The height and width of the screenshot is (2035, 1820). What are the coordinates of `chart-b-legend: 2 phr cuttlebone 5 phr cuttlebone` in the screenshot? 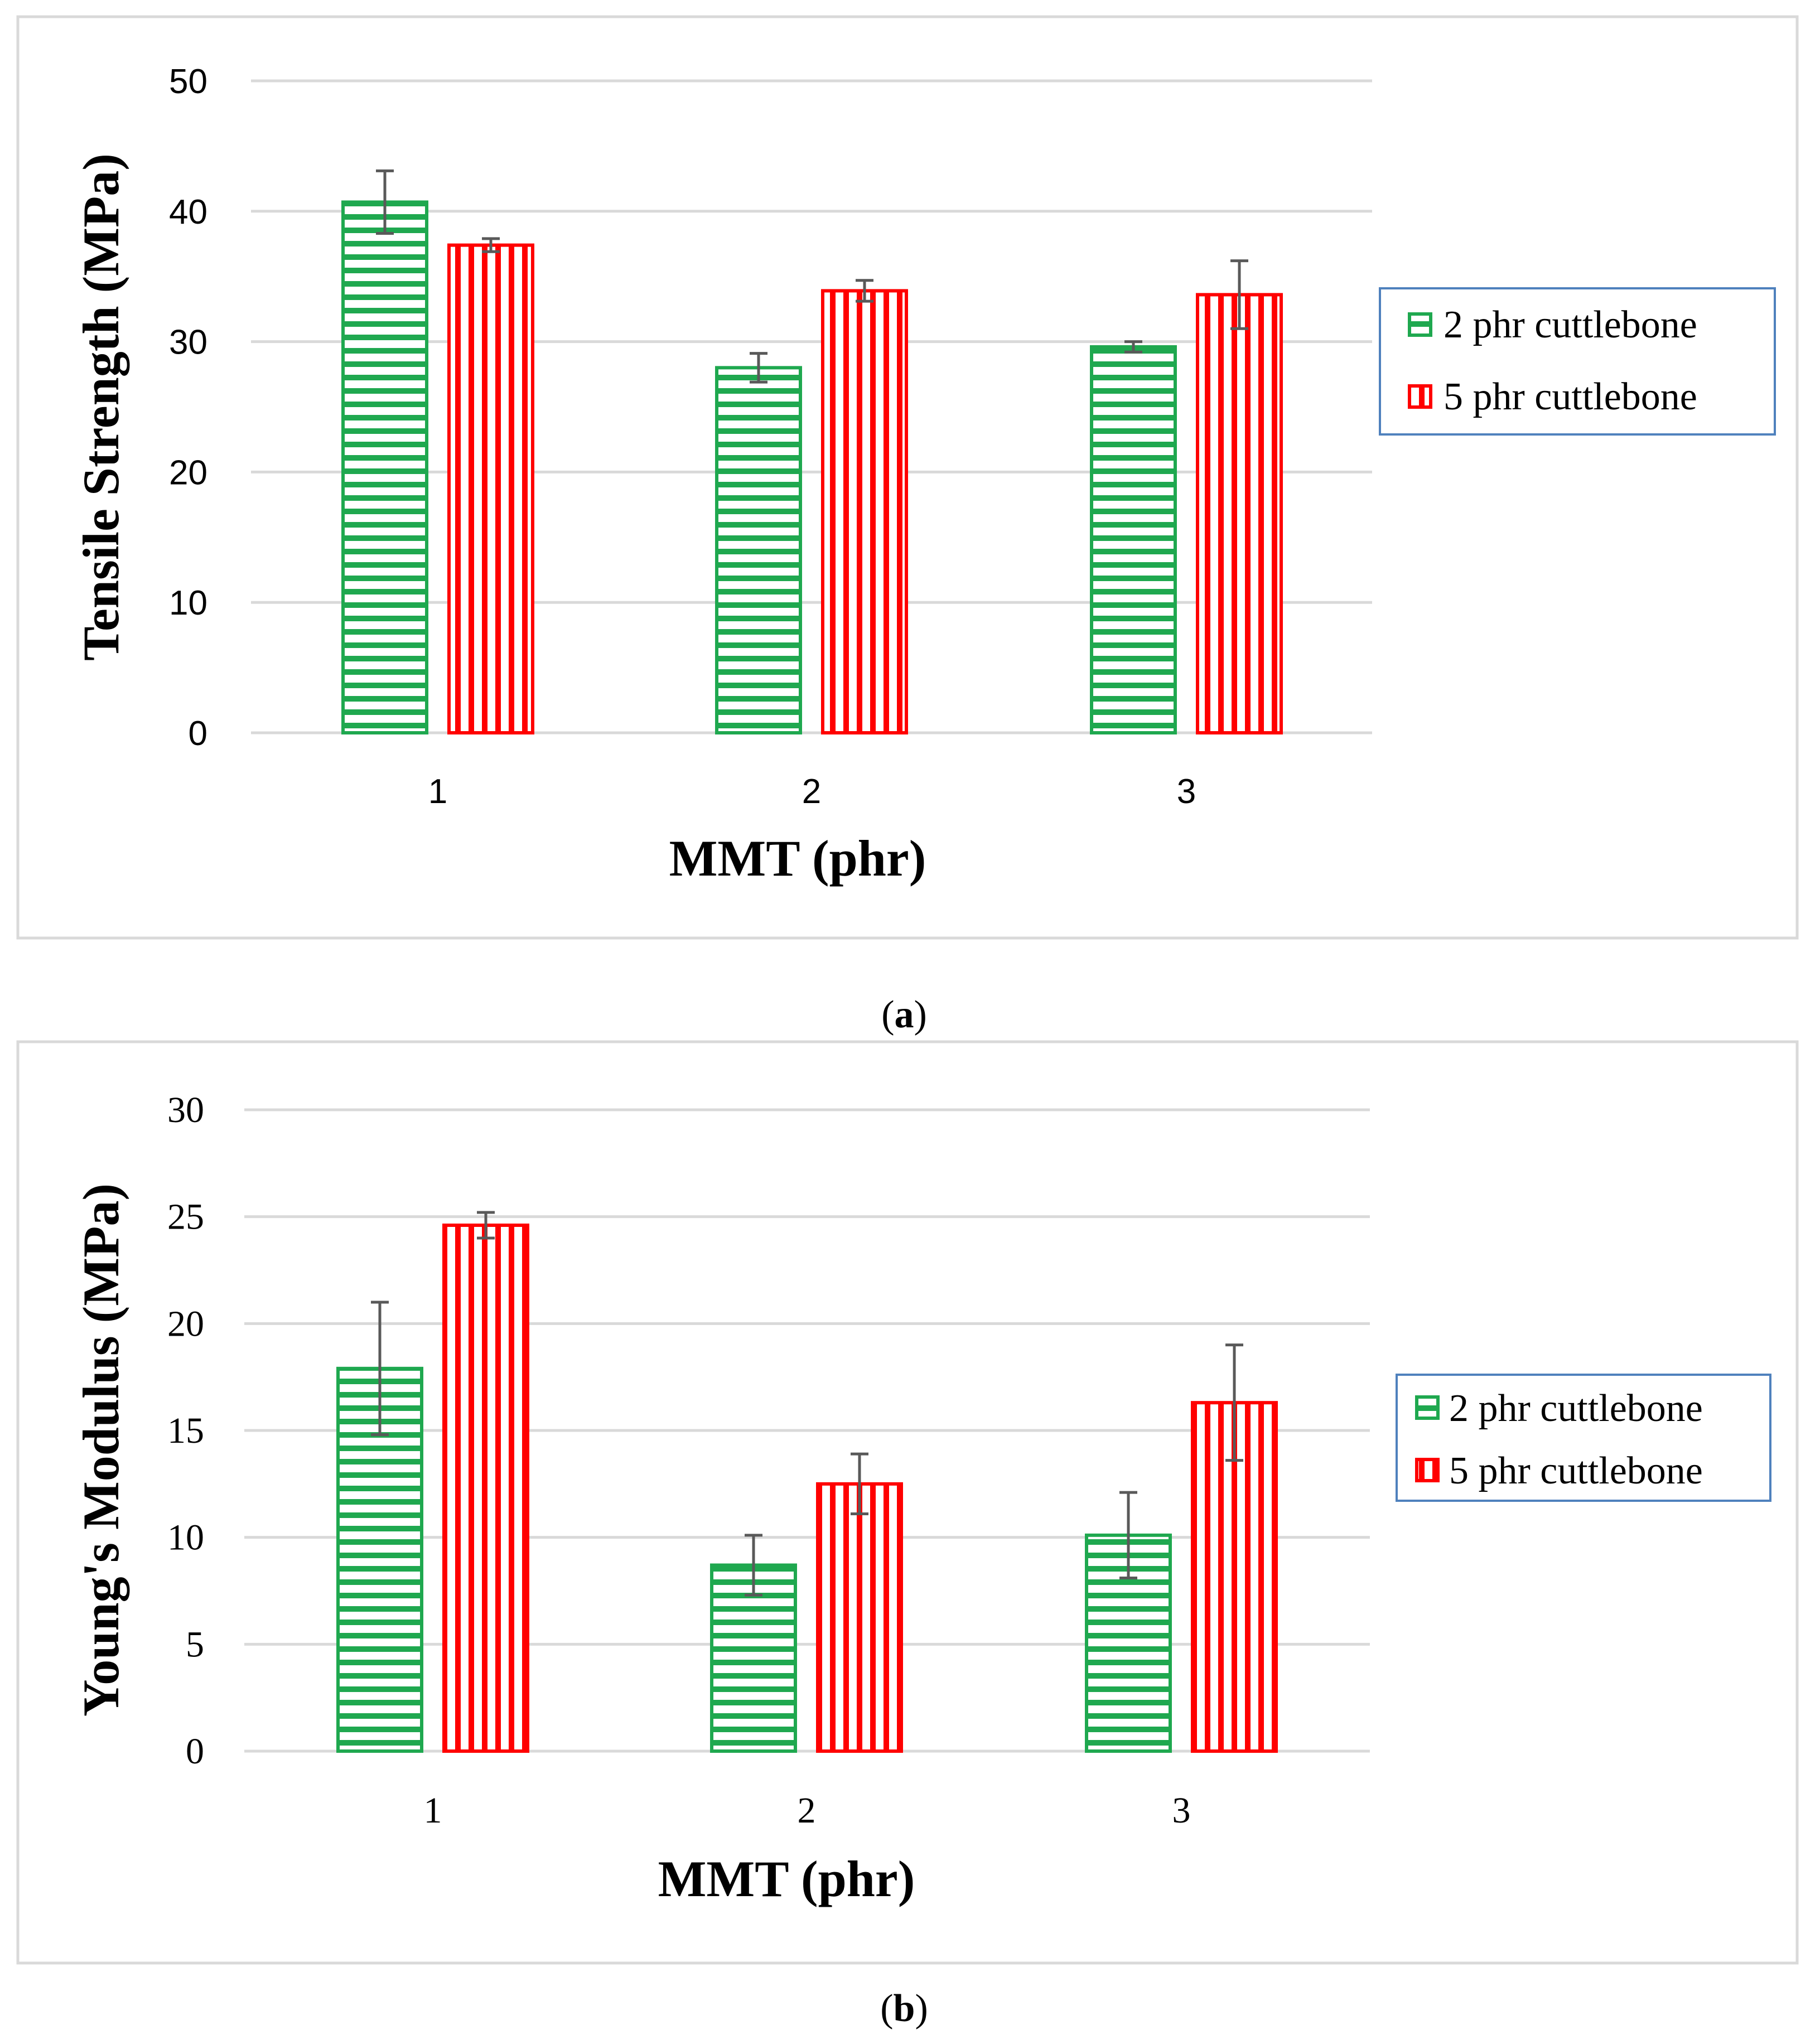 It's located at (1583, 1438).